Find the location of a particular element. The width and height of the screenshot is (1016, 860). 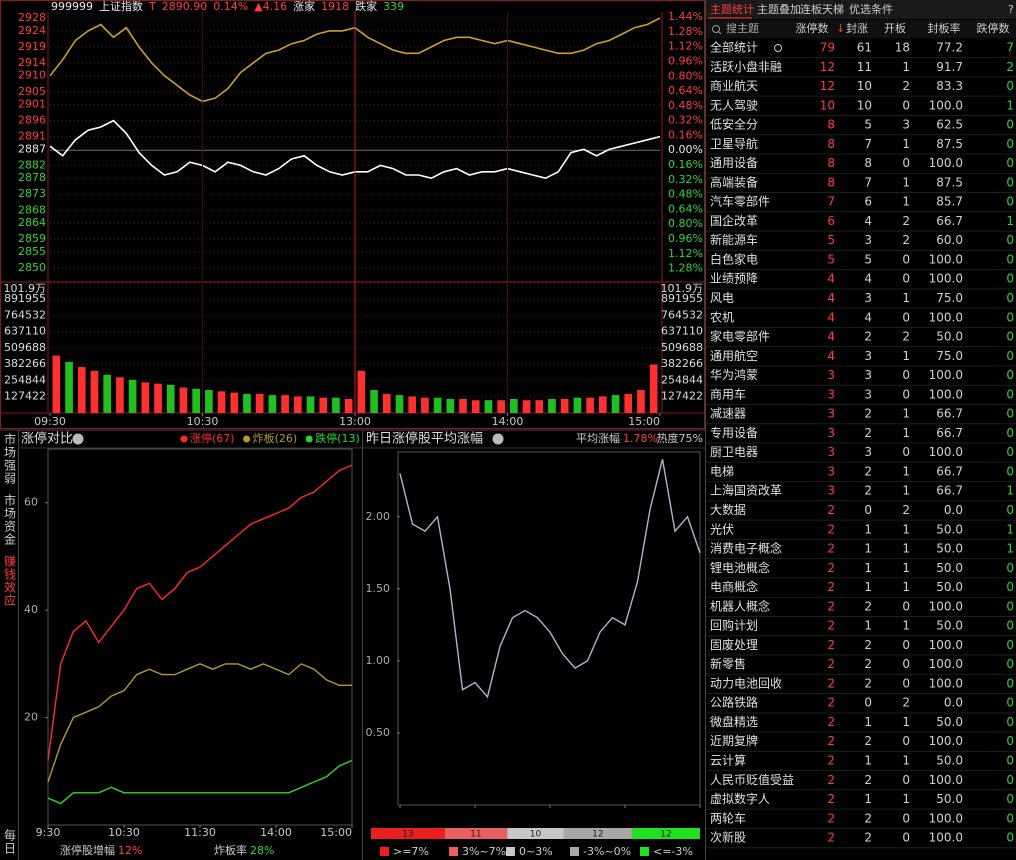

theme-name: 通用航空 is located at coordinates (734, 355).